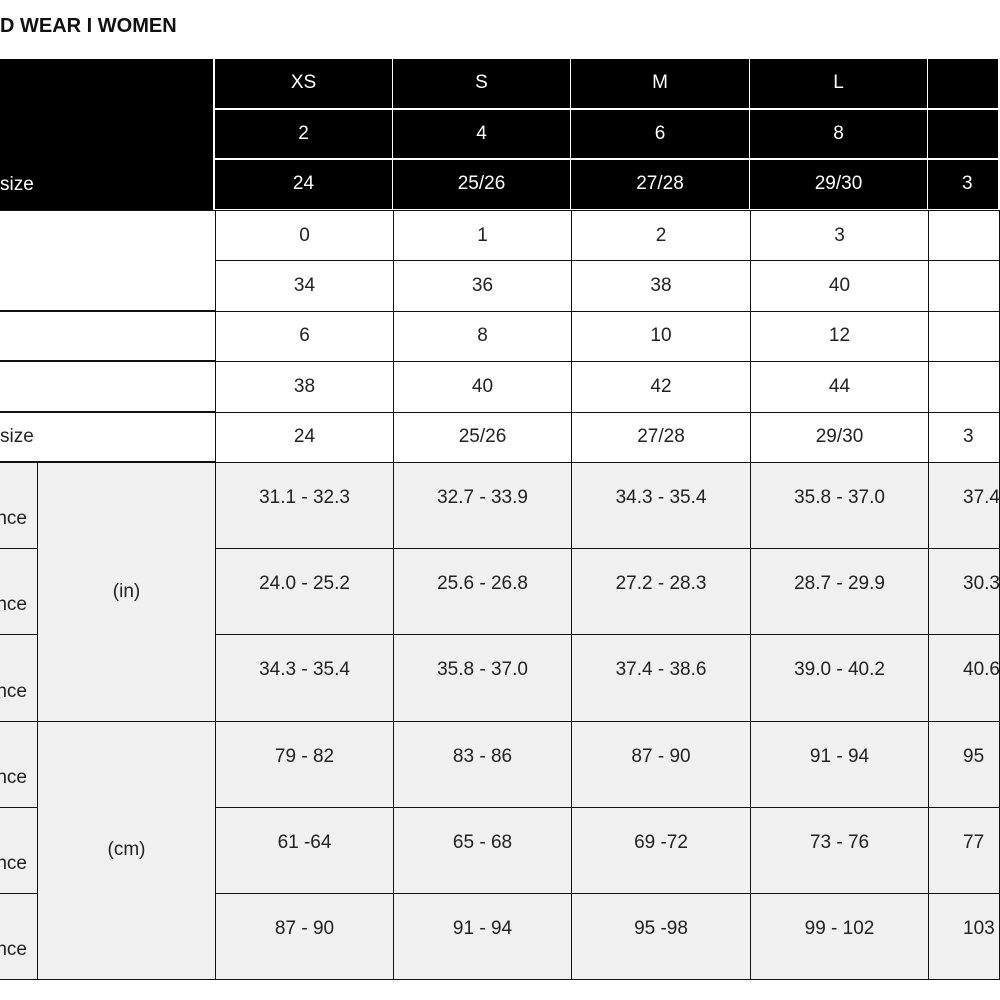  What do you see at coordinates (126, 592) in the screenshot?
I see `unit-label: (in)` at bounding box center [126, 592].